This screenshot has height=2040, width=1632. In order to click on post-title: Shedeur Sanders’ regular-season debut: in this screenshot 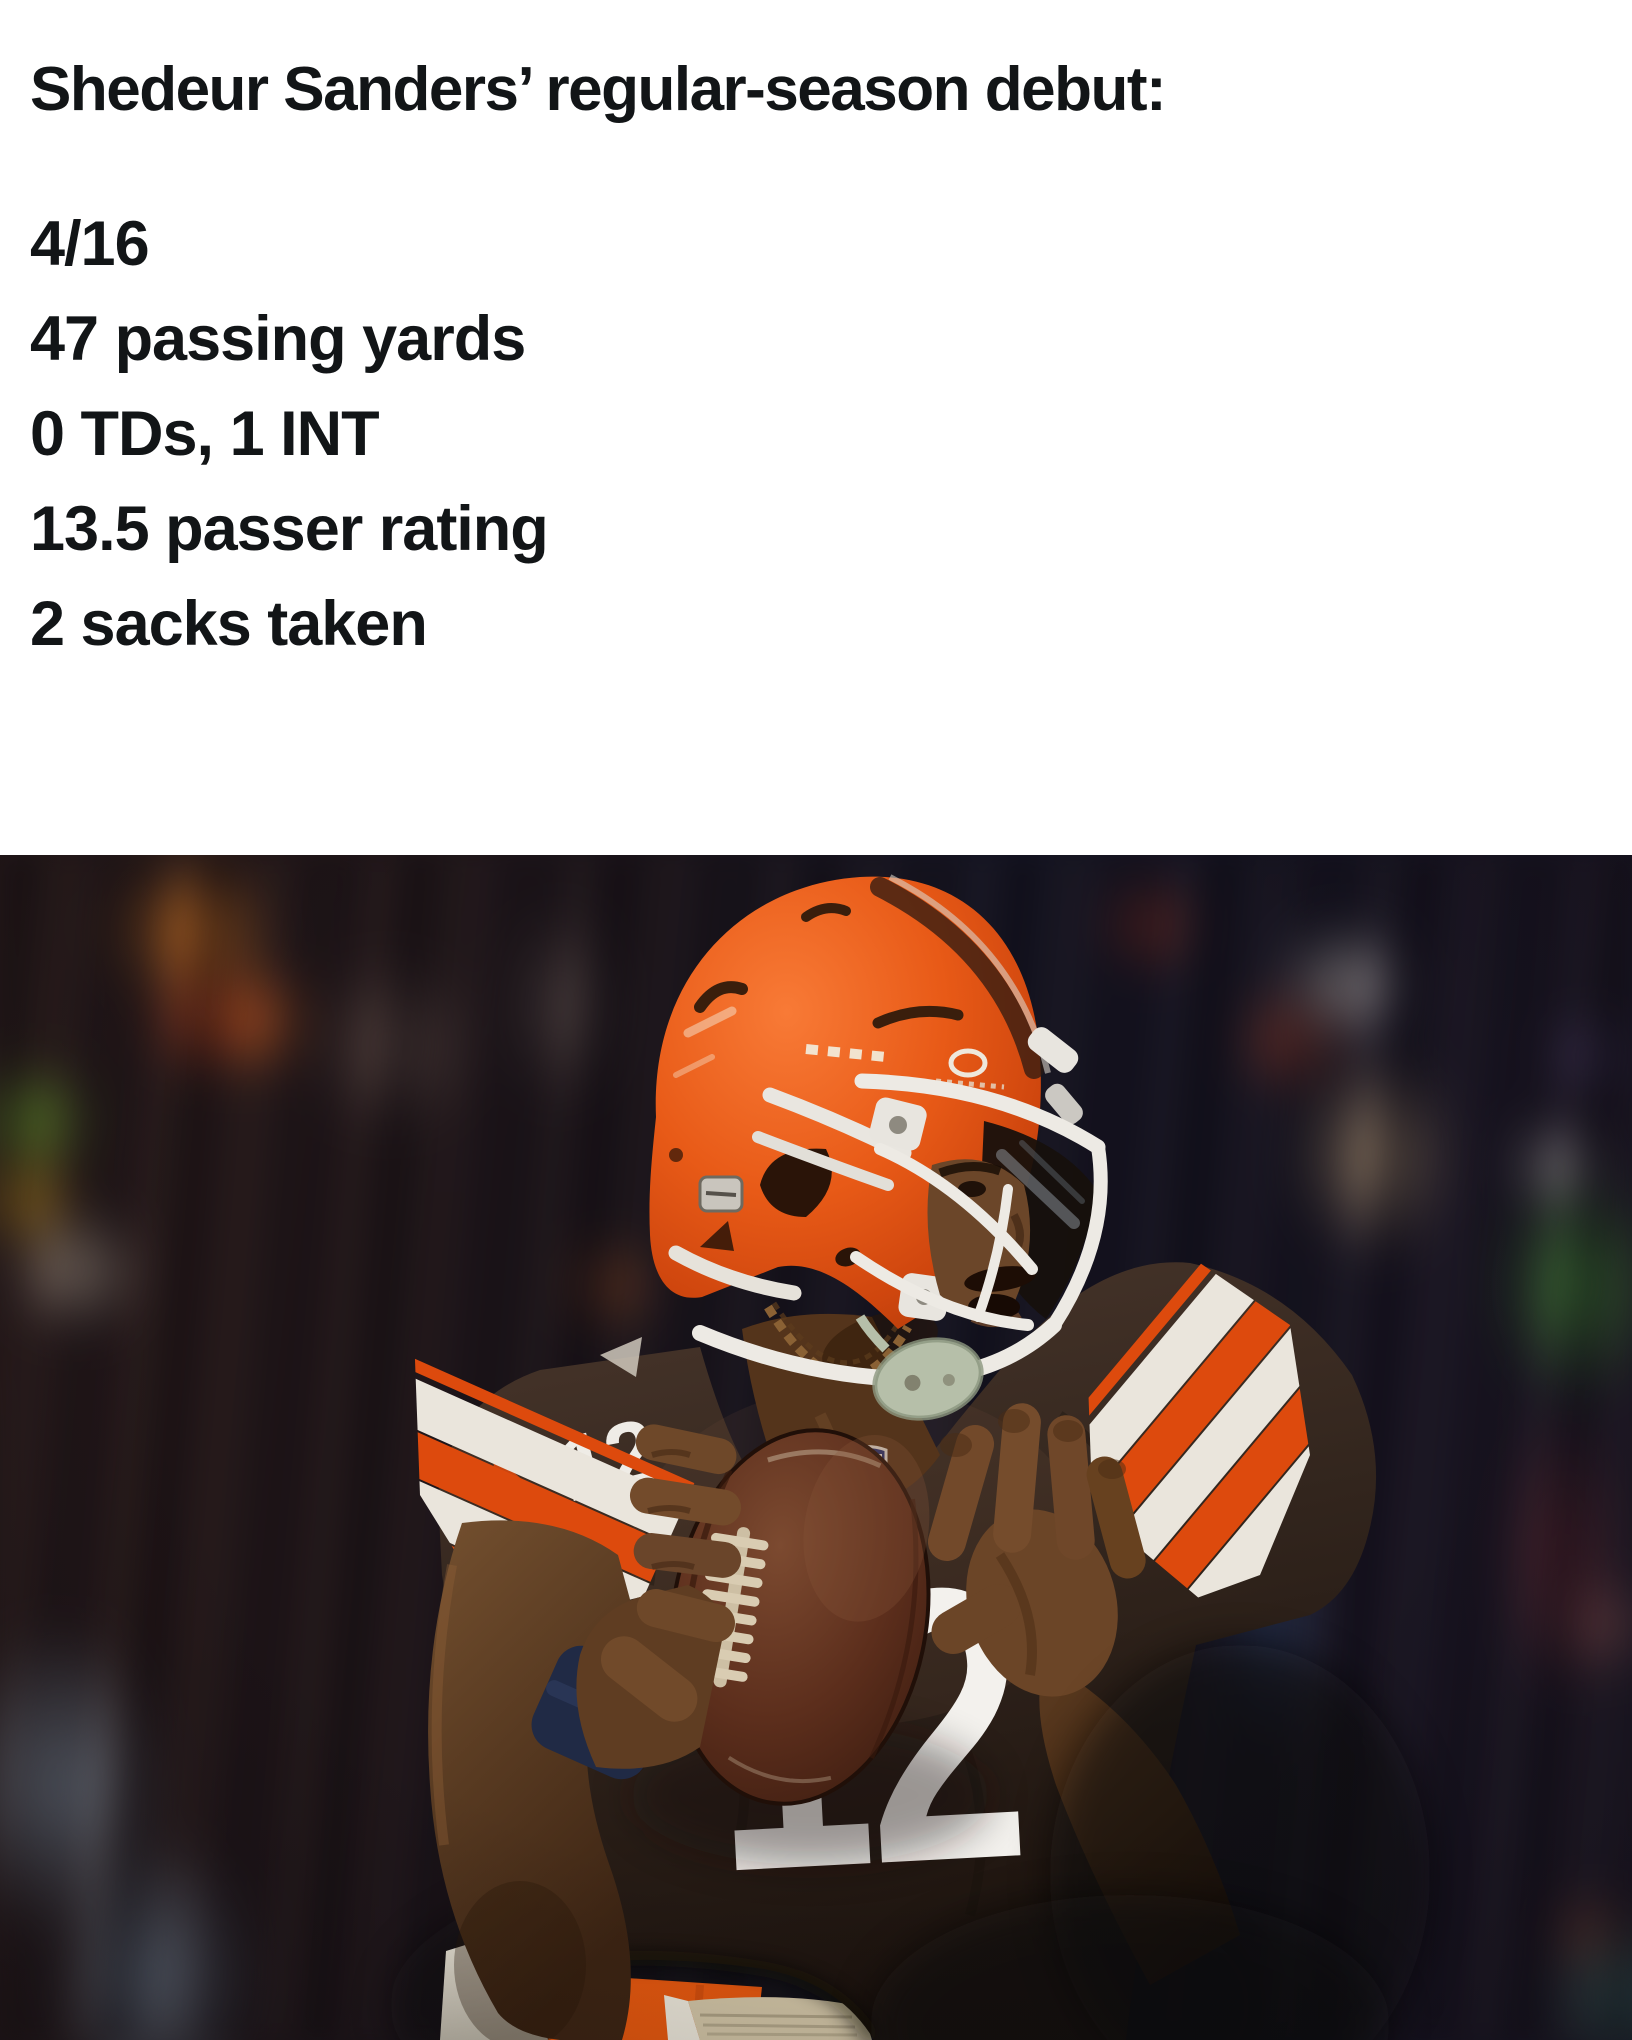, I will do `click(598, 89)`.